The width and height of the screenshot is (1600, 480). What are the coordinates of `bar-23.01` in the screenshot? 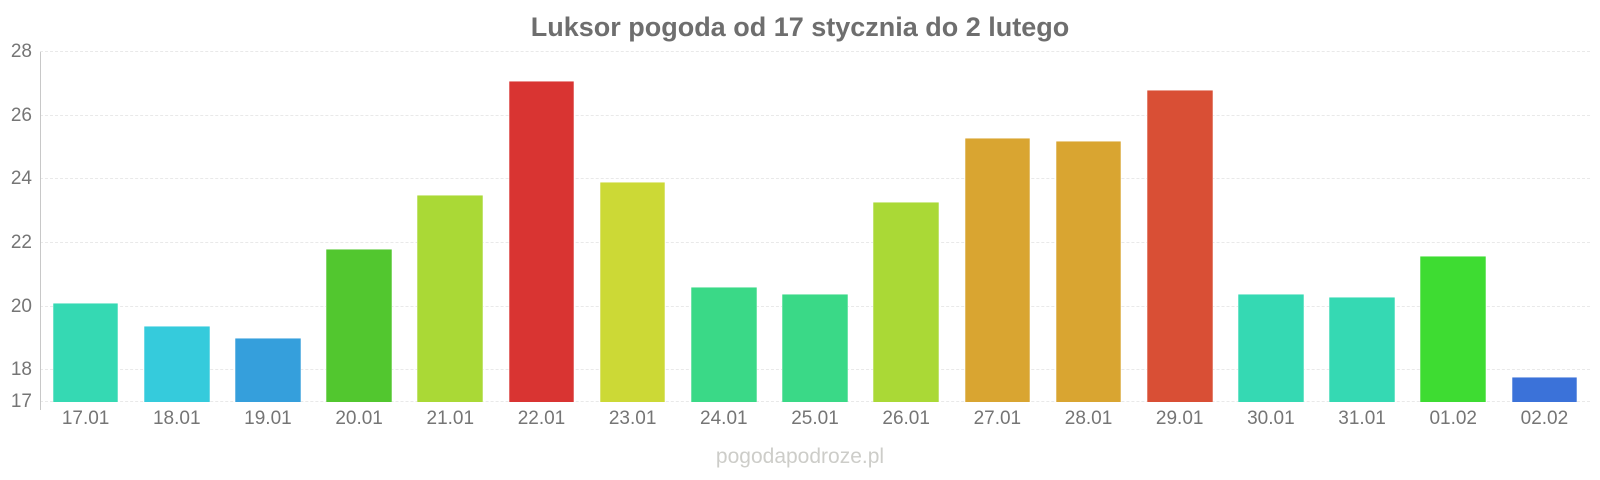 It's located at (632, 292).